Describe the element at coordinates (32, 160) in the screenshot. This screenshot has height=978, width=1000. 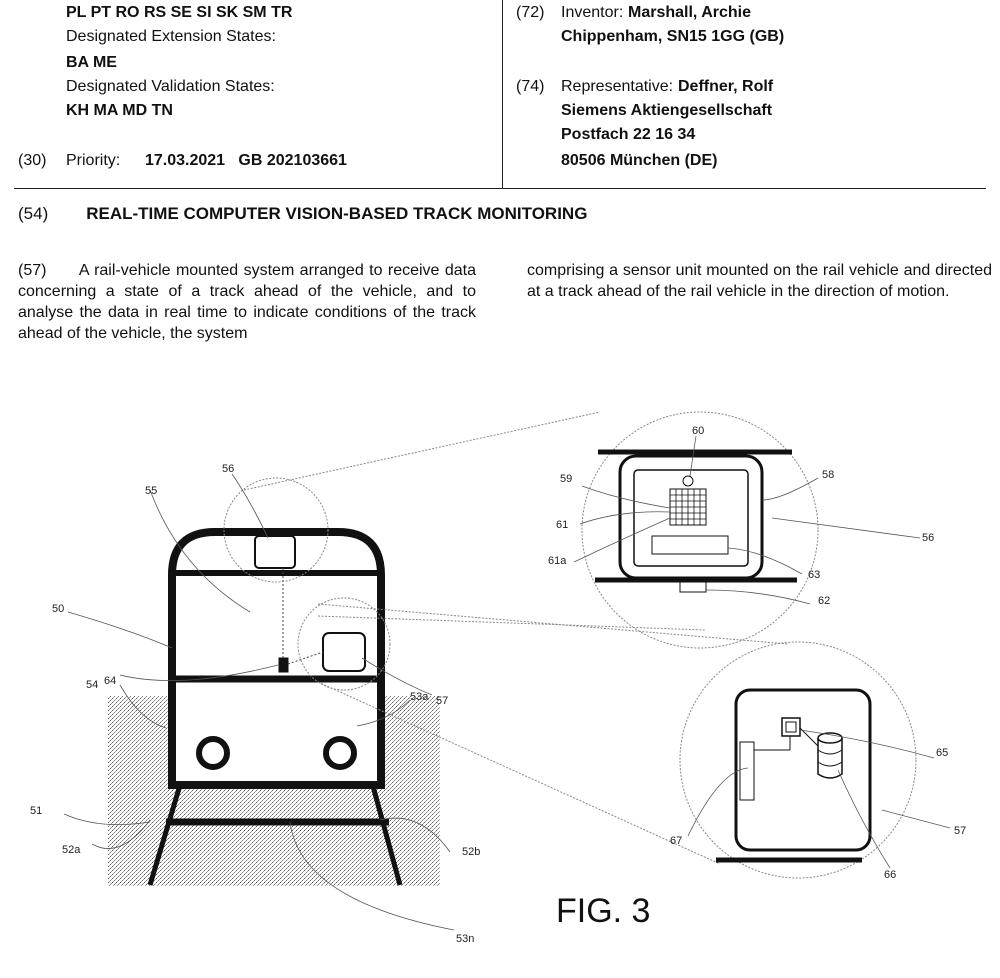
I see `priority-code: (30)` at that location.